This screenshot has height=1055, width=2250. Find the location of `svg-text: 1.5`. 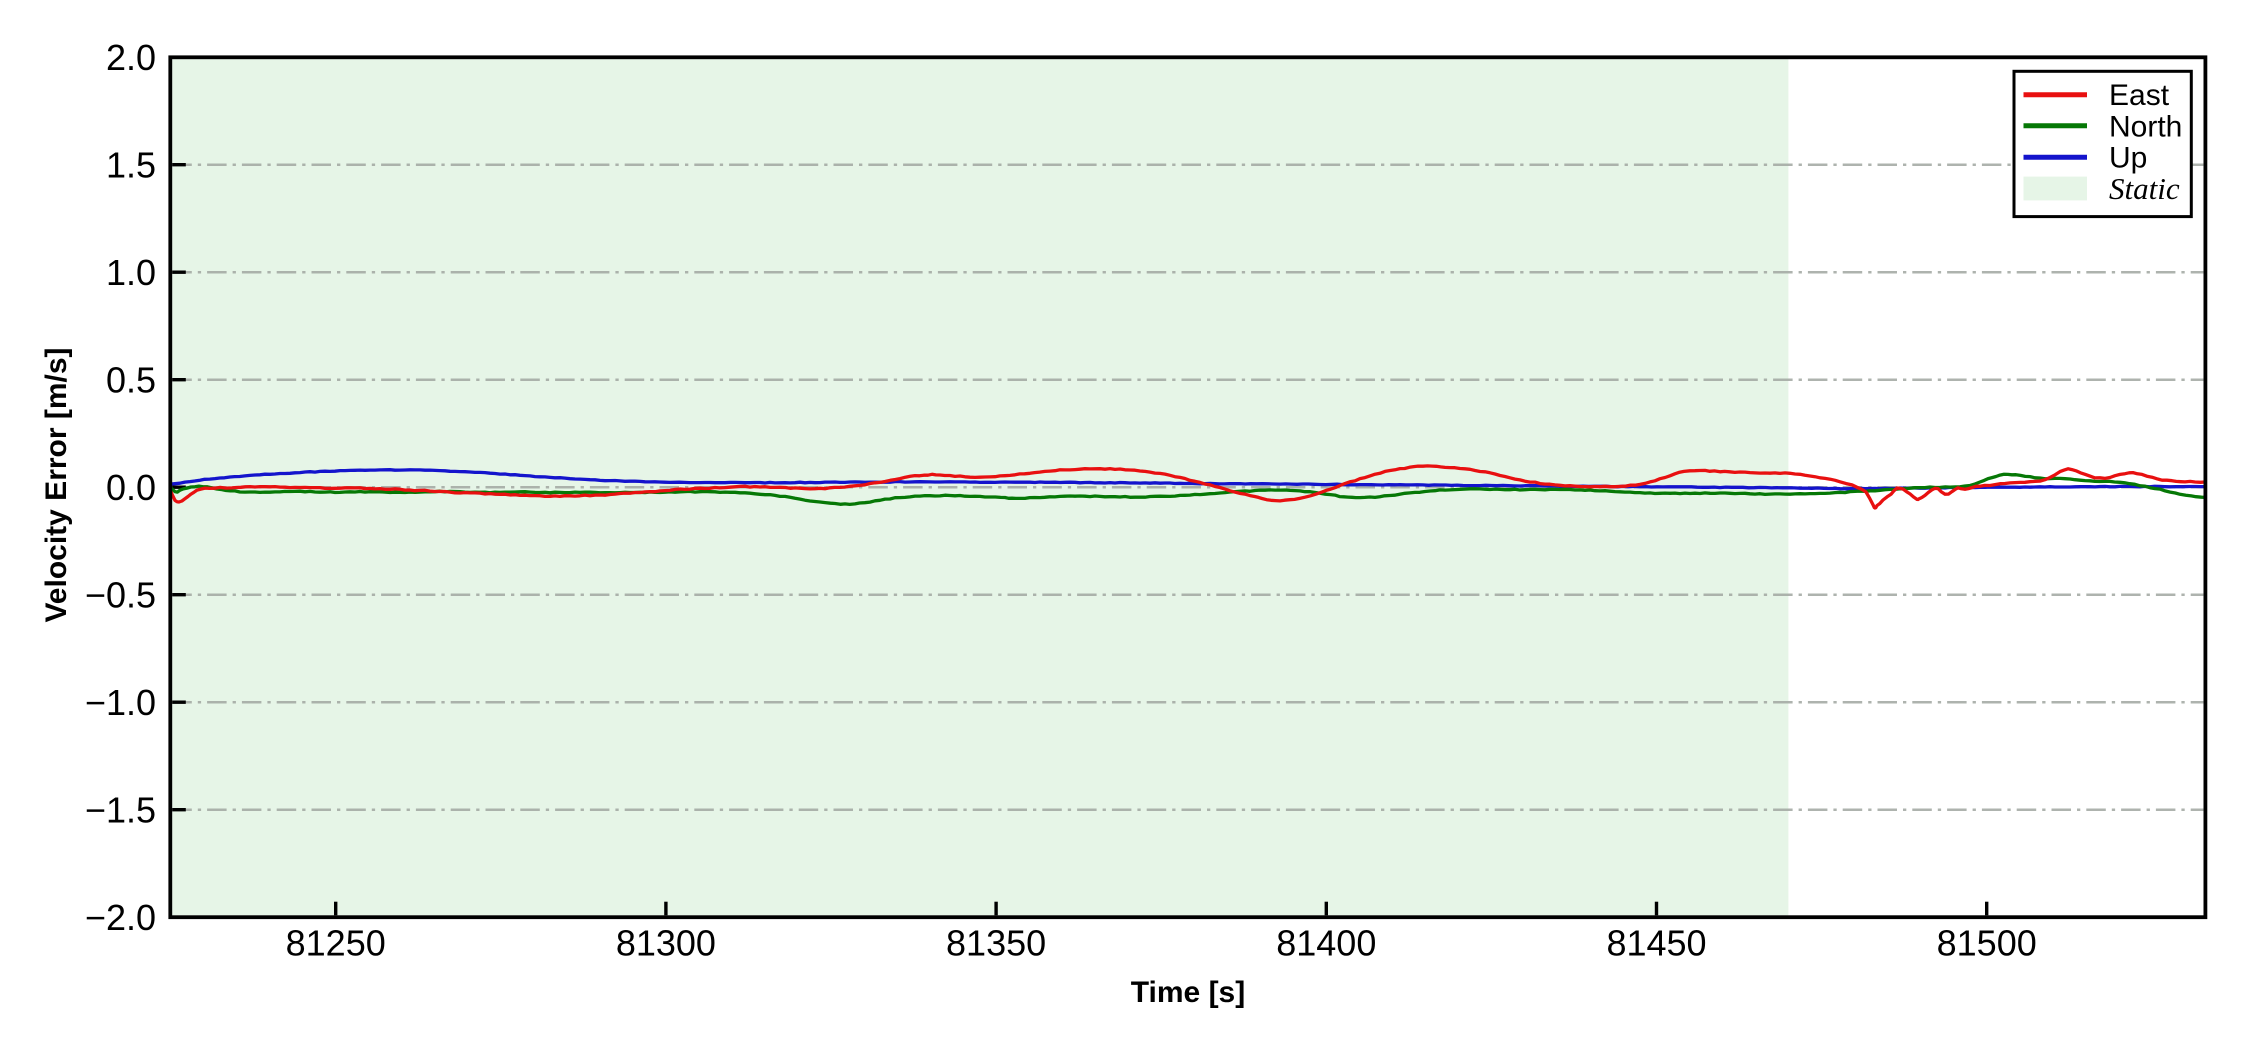

svg-text: 1.5 is located at coordinates (131, 164).